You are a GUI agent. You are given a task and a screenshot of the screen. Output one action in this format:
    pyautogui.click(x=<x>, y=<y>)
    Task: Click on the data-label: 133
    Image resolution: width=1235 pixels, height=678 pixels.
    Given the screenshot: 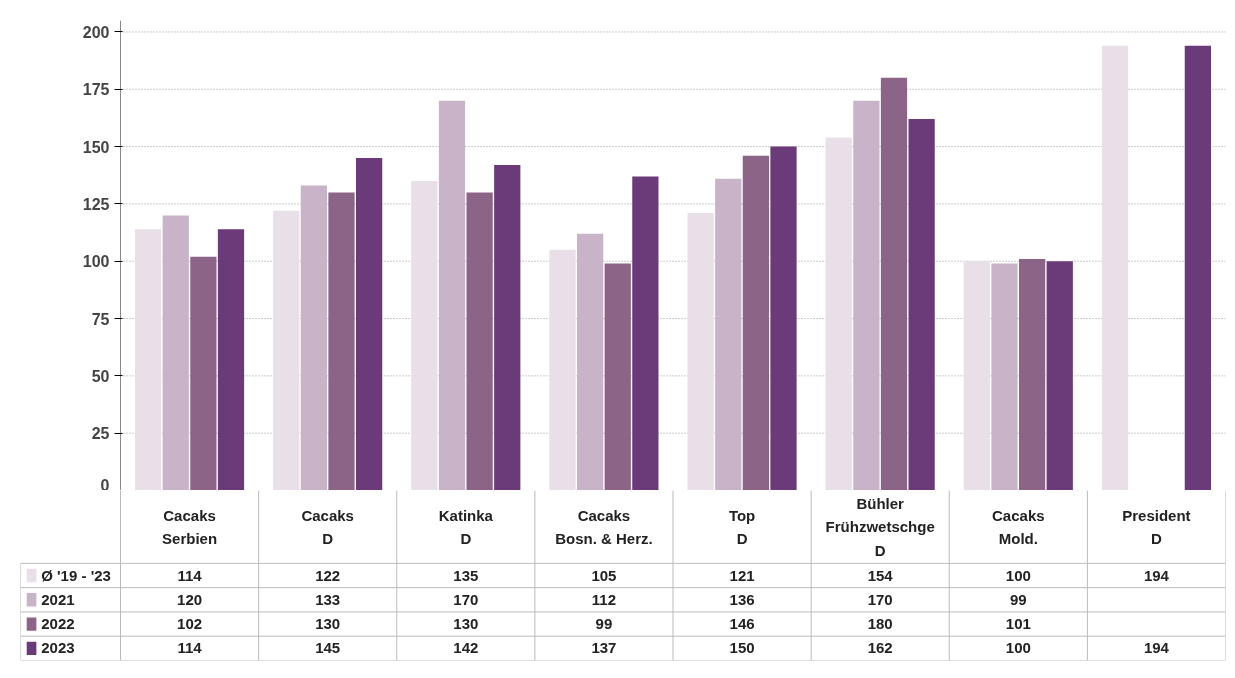 What is the action you would take?
    pyautogui.click(x=328, y=599)
    